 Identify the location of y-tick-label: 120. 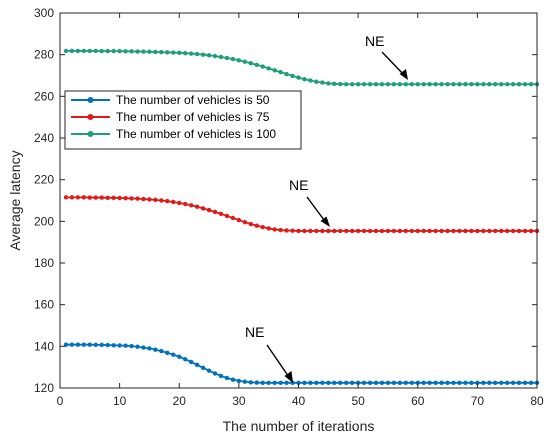
(44, 388).